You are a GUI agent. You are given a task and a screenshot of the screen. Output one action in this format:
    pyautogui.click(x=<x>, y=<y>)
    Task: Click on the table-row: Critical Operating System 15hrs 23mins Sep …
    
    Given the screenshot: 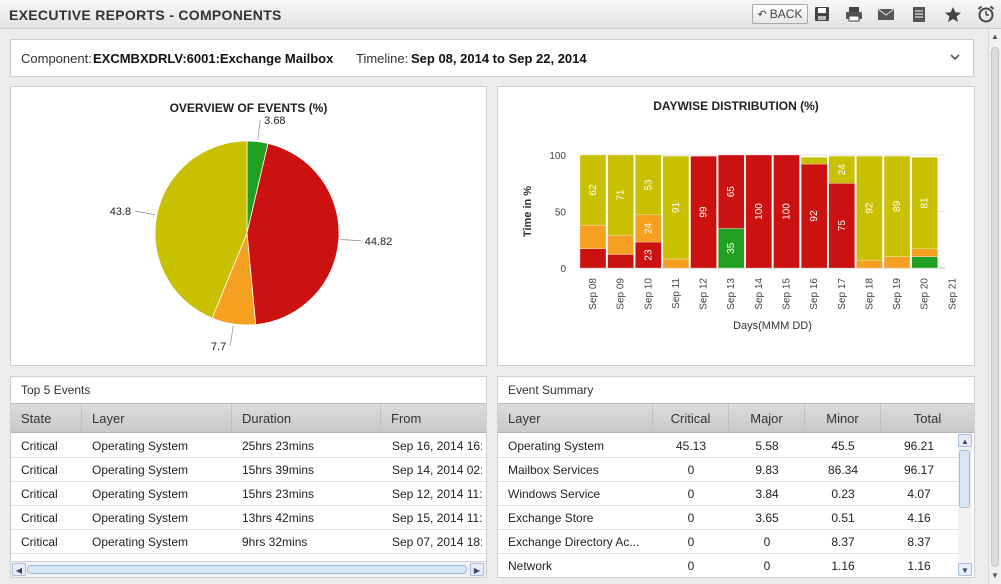 What is the action you would take?
    pyautogui.click(x=248, y=494)
    